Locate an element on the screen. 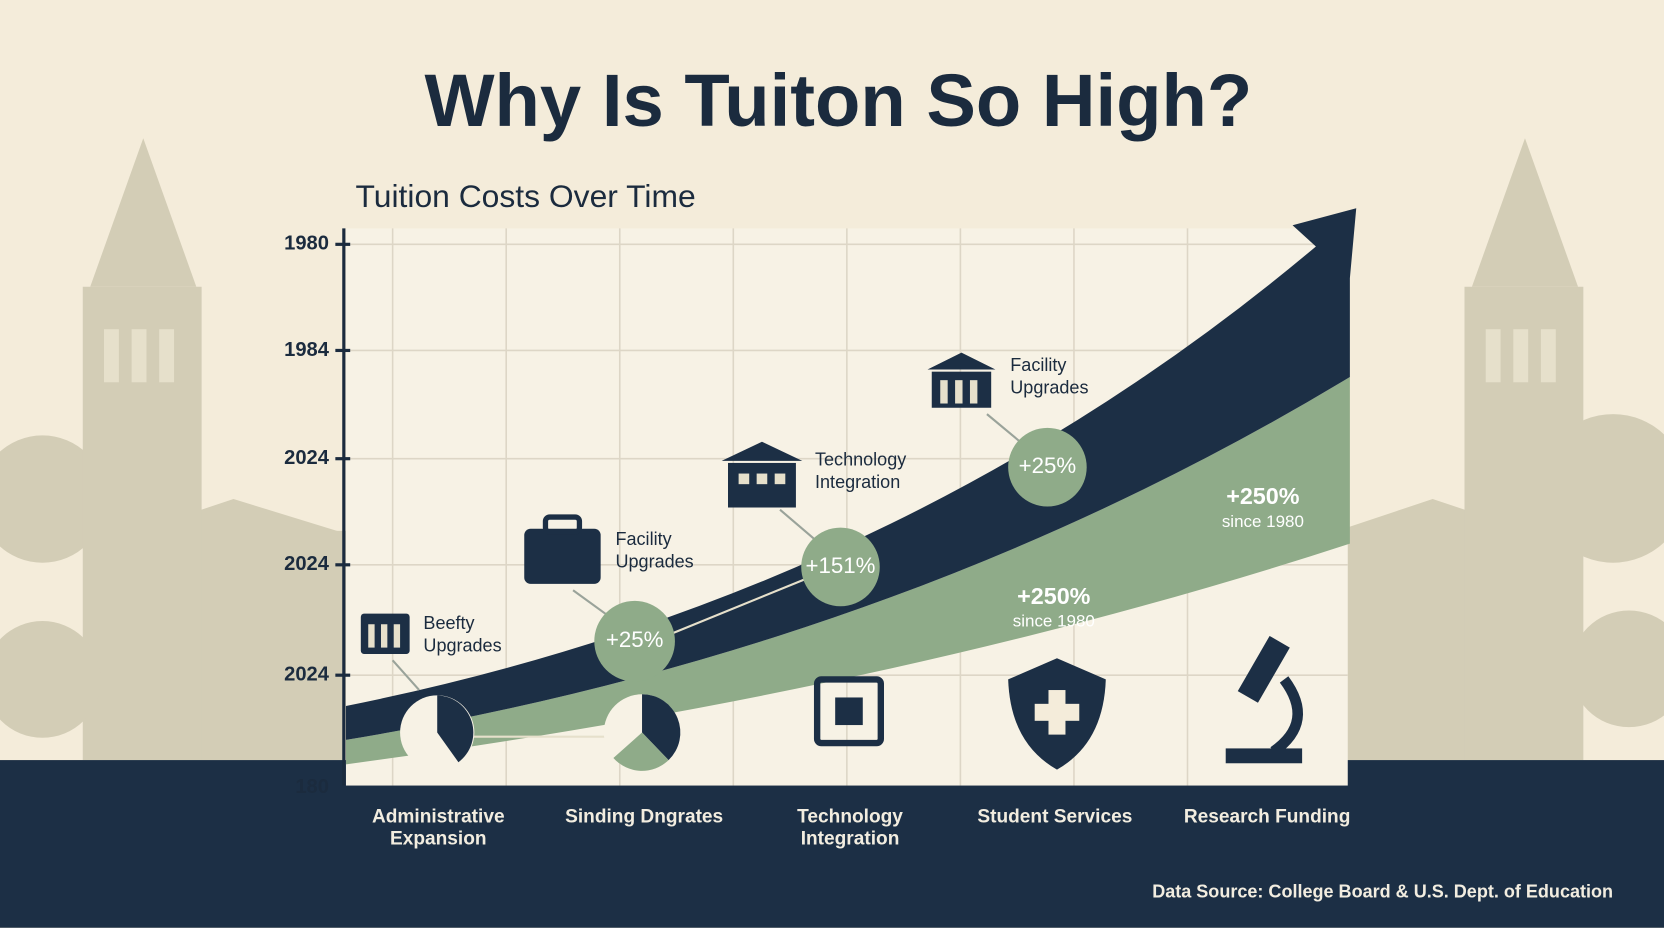 This screenshot has width=1664, height=928. icon-details is located at coordinates (673, 514).